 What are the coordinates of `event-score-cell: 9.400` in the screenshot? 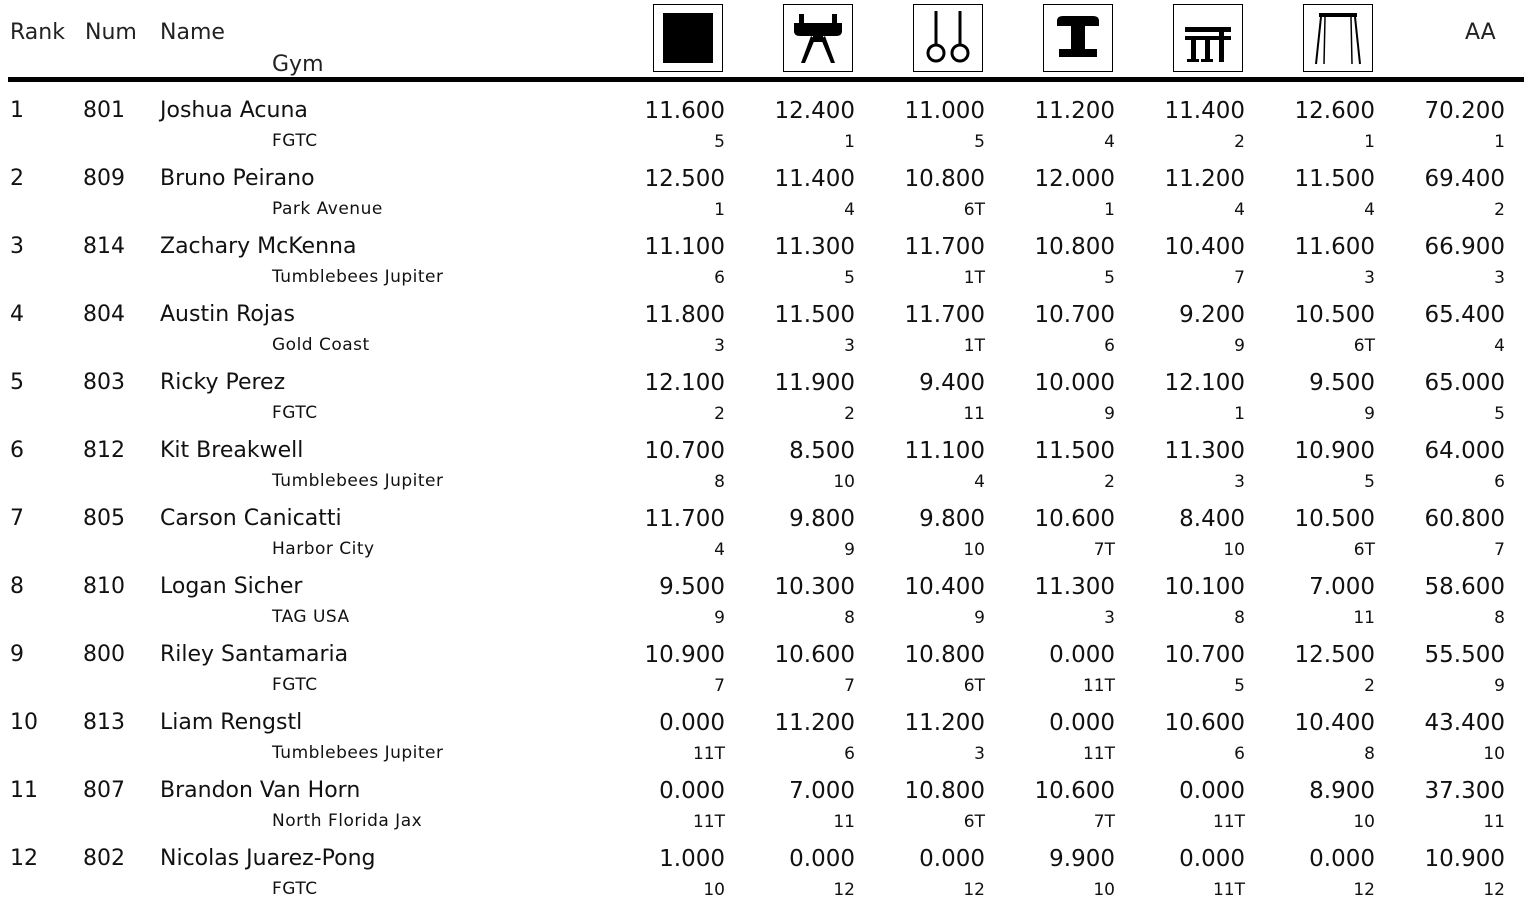 It's located at (952, 383).